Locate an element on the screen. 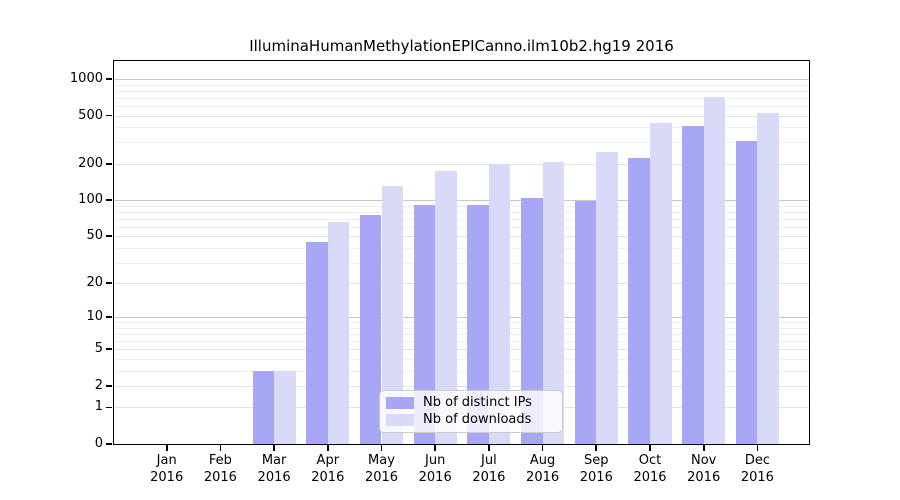 The width and height of the screenshot is (900, 500). x-tick-month: Feb is located at coordinates (220, 460).